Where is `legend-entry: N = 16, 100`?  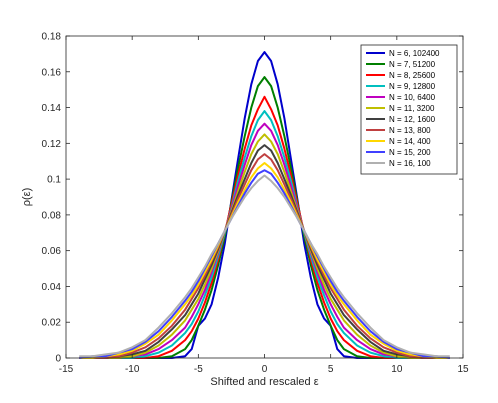 legend-entry: N = 16, 100 is located at coordinates (410, 163).